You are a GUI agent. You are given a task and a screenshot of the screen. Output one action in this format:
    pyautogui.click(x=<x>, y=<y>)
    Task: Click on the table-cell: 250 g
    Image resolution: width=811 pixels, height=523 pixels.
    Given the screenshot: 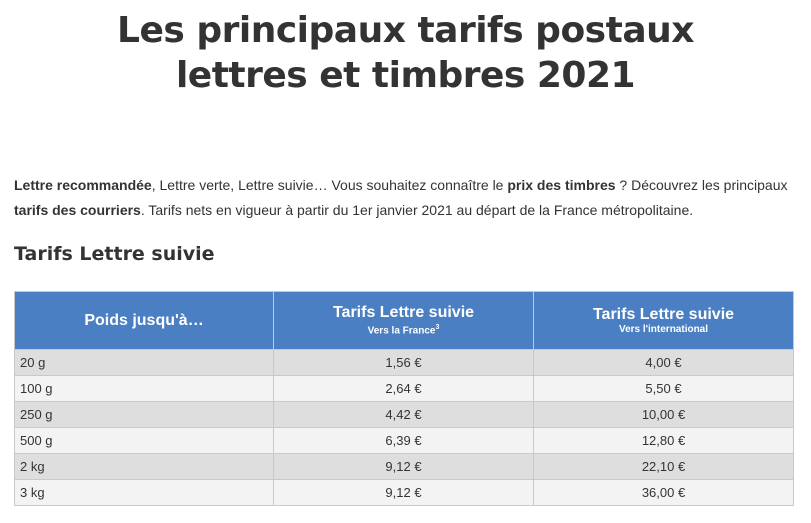 What is the action you would take?
    pyautogui.click(x=144, y=414)
    